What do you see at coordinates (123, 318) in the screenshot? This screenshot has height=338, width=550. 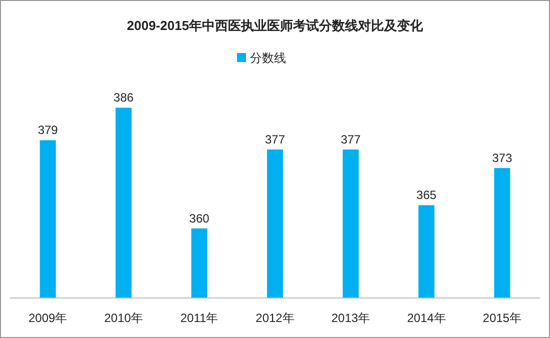 I see `x-tick-label: 2010年` at bounding box center [123, 318].